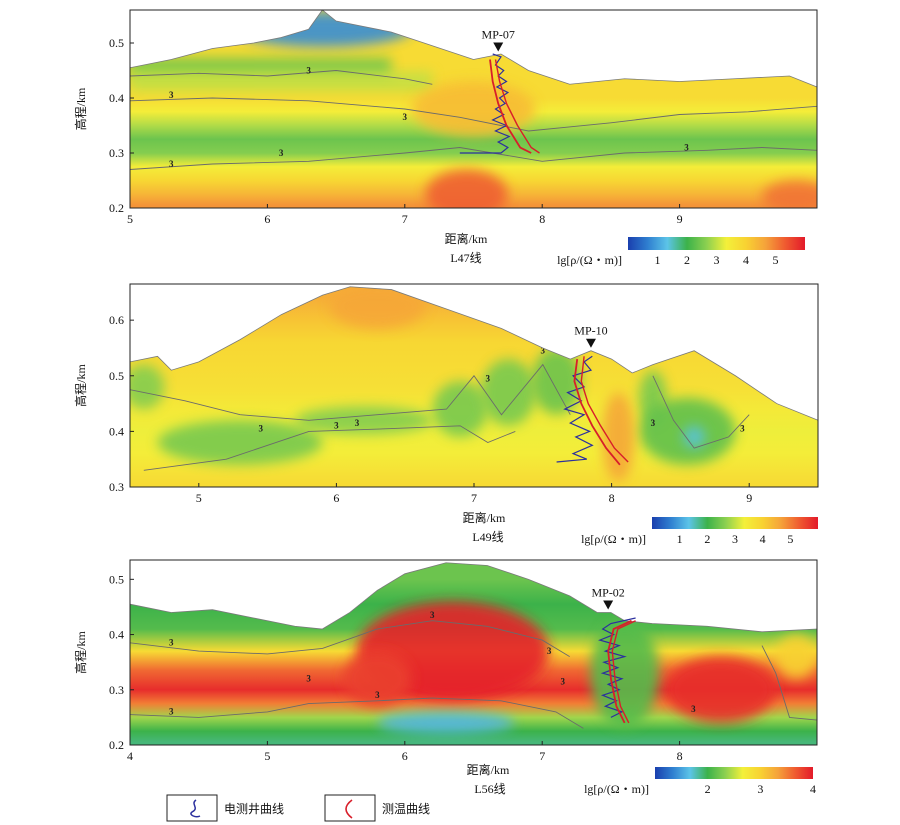 Image resolution: width=900 pixels, height=825 pixels. I want to click on y-tick-label: 0.2, so click(116, 745).